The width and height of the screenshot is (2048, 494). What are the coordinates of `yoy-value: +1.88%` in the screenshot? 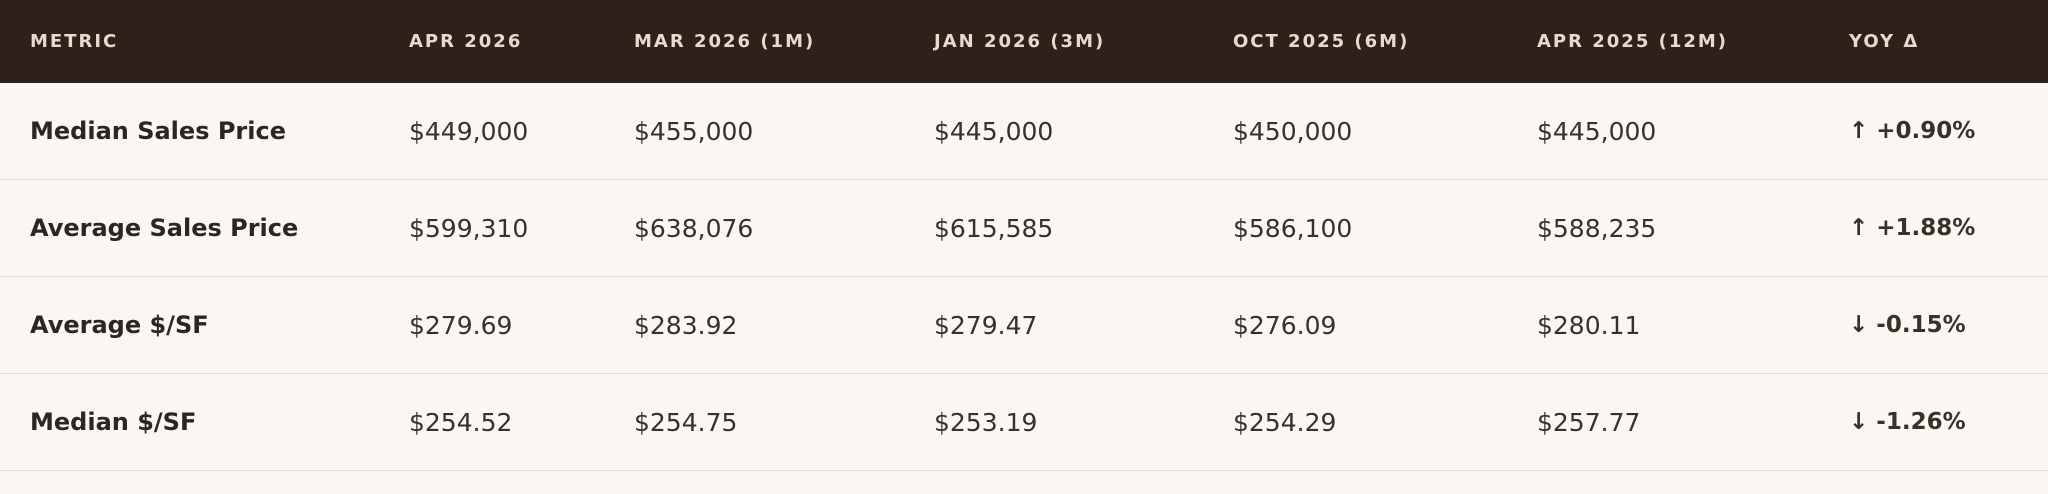 It's located at (1926, 228).